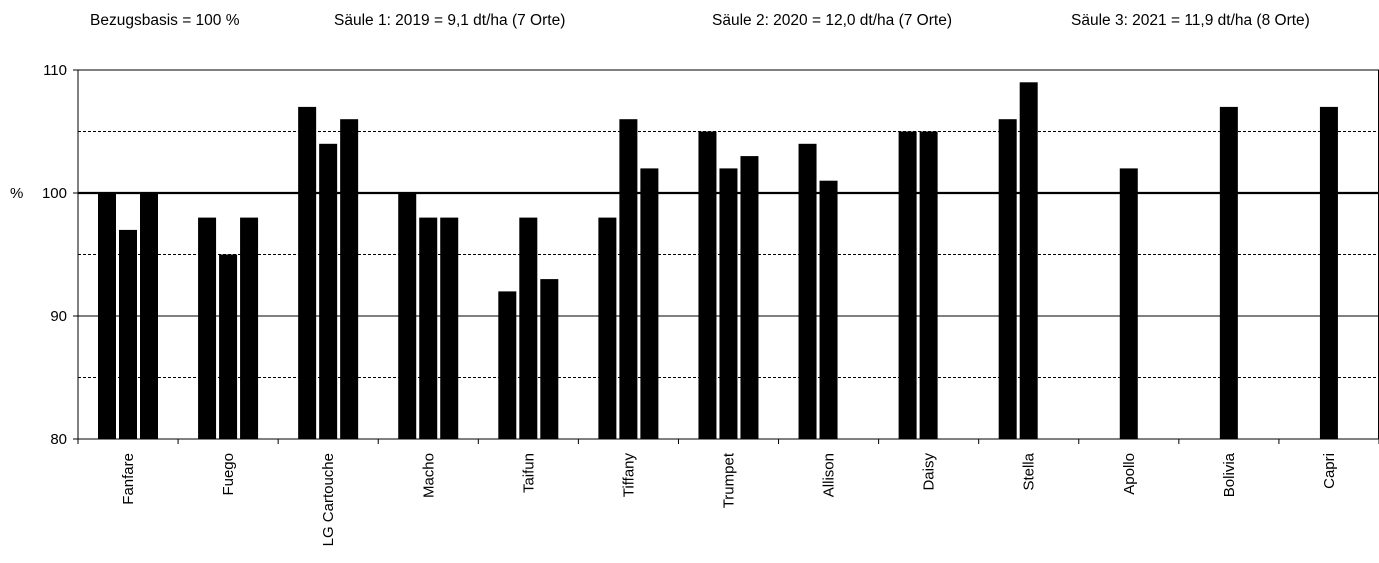 This screenshot has width=1379, height=563. I want to click on series-2-description: Säule 2: 2020 = 12,0 dt/ha (7 Orte), so click(832, 20).